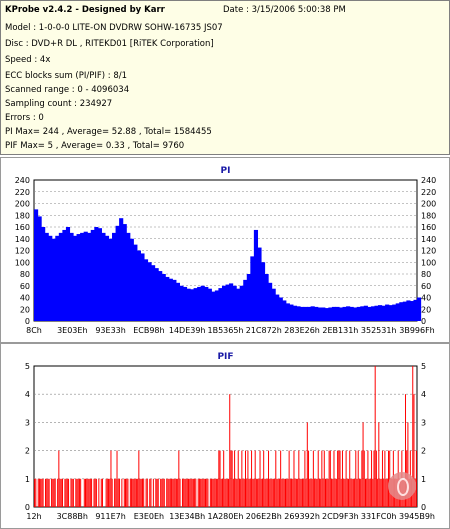 The image size is (450, 529). Describe the element at coordinates (379, 516) in the screenshot. I see `x-tick-label: 331FC0h` at that location.